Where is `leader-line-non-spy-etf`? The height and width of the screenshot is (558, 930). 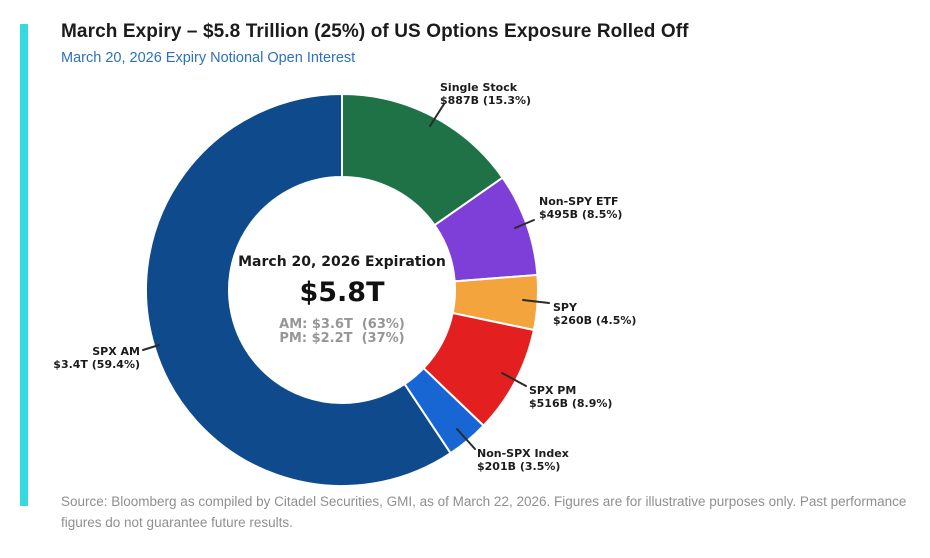
leader-line-non-spy-etf is located at coordinates (524, 224).